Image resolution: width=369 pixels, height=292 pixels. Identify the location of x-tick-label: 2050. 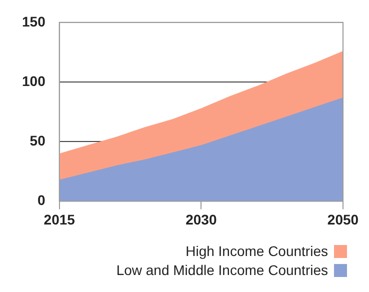
(343, 219).